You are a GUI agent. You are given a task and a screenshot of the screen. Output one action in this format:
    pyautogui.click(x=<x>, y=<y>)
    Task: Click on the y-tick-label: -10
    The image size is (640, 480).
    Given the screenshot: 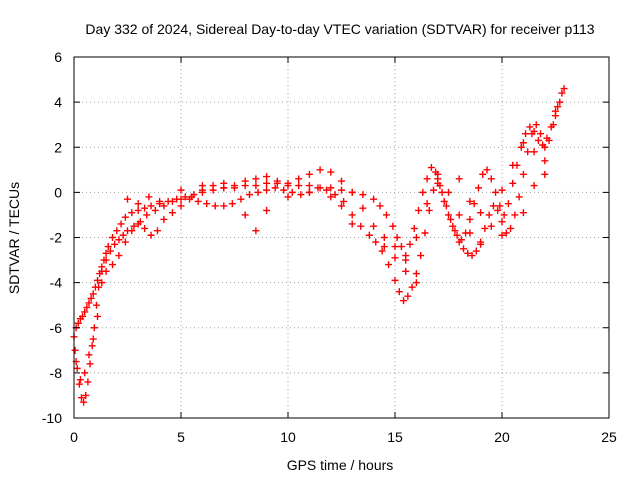 What is the action you would take?
    pyautogui.click(x=52, y=418)
    